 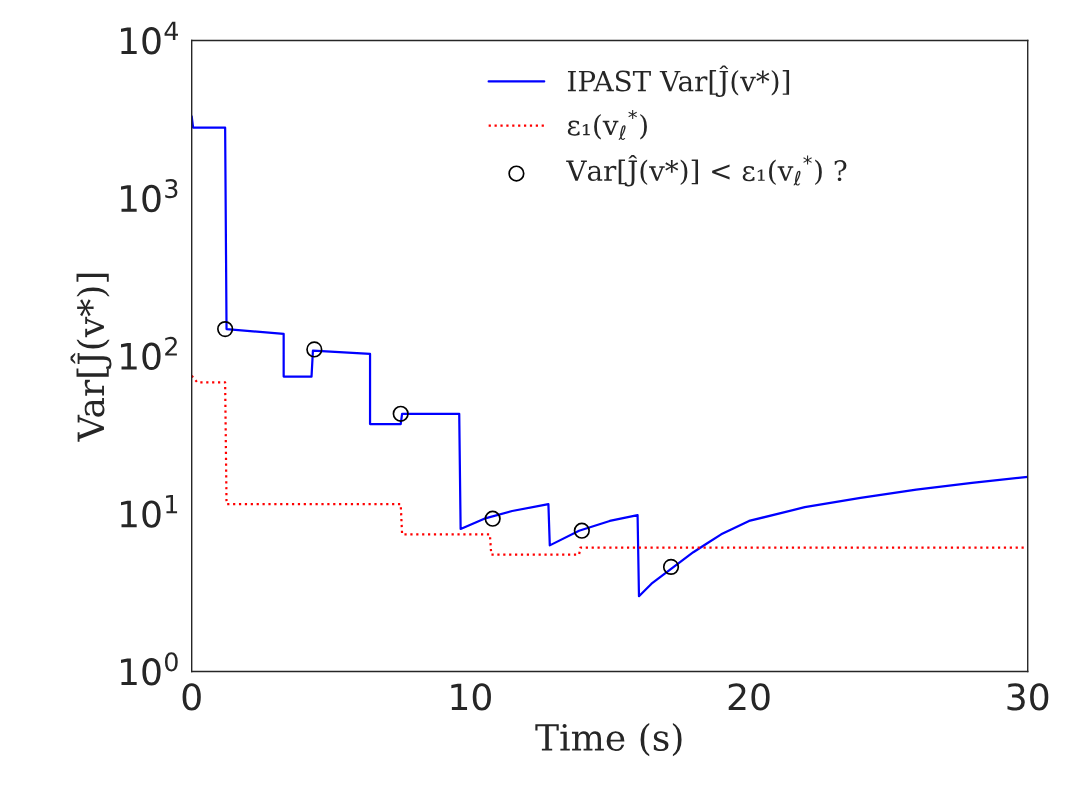 What do you see at coordinates (149, 353) in the screenshot?
I see `y-tick-label: 10$^{2}$` at bounding box center [149, 353].